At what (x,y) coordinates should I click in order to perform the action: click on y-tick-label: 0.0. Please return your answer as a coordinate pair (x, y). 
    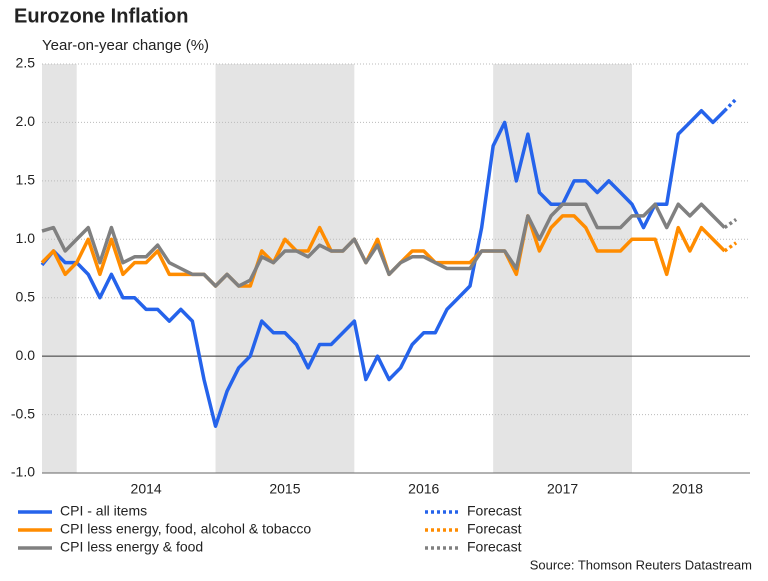
    Looking at the image, I should click on (26, 355).